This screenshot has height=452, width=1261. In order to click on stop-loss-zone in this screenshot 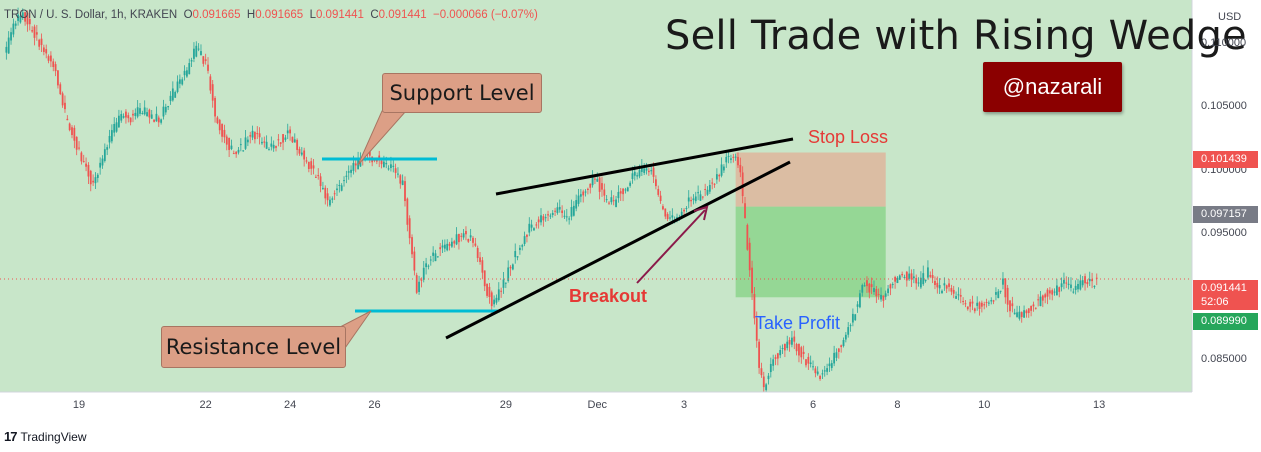, I will do `click(810, 179)`.